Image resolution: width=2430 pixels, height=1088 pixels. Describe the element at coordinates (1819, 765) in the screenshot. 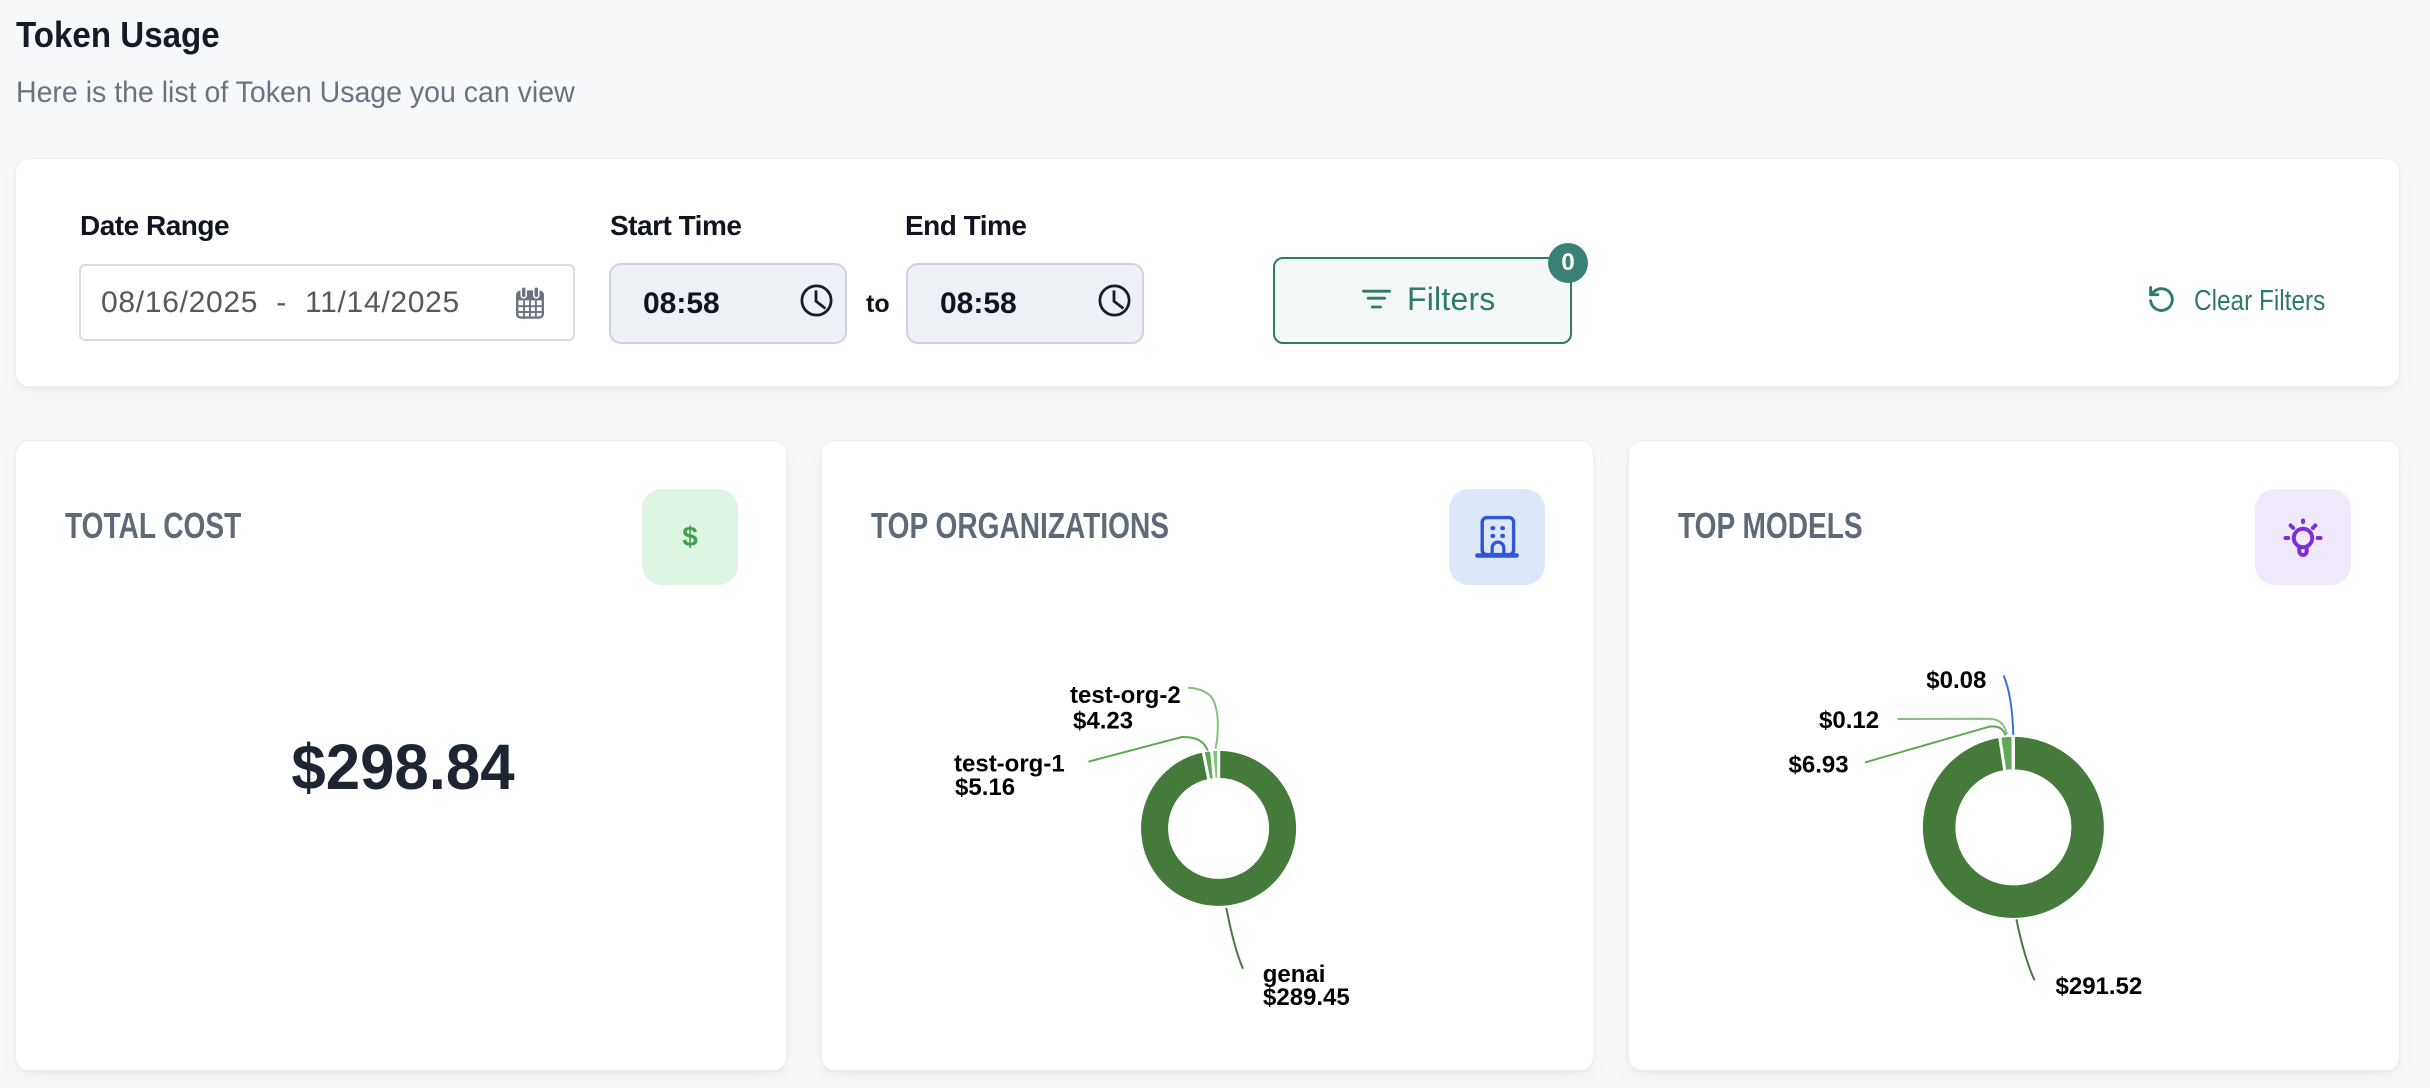

I see `svg-text: $6.93` at that location.